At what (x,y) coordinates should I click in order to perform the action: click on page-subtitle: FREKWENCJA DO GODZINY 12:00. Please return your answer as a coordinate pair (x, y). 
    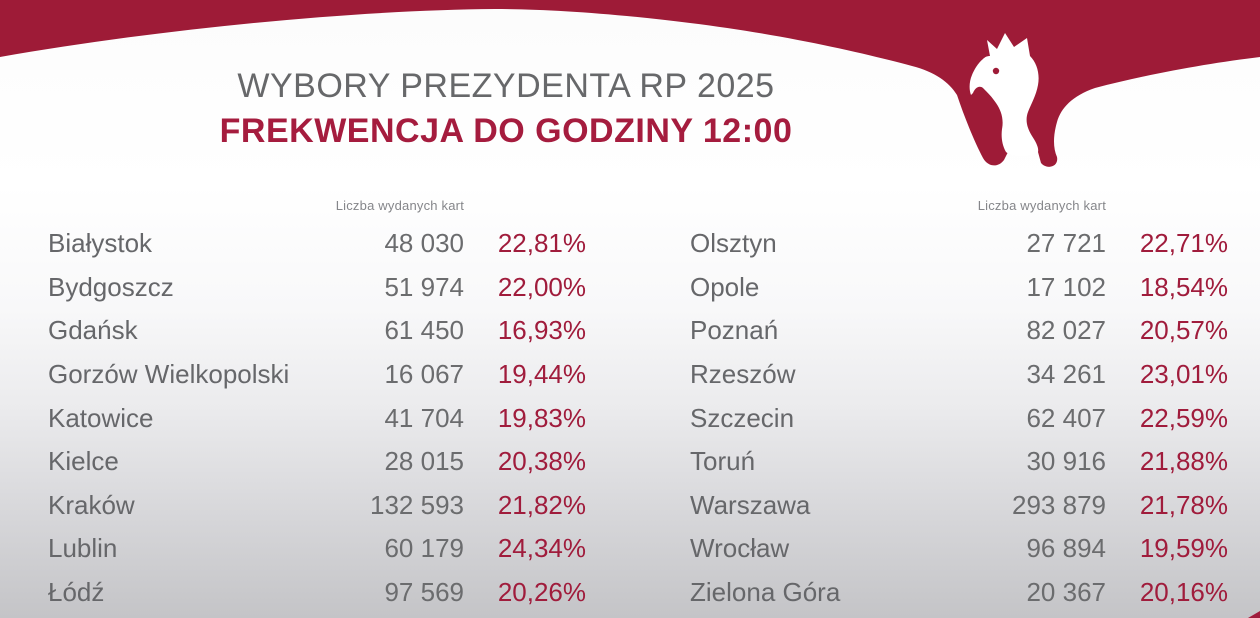
    Looking at the image, I should click on (506, 131).